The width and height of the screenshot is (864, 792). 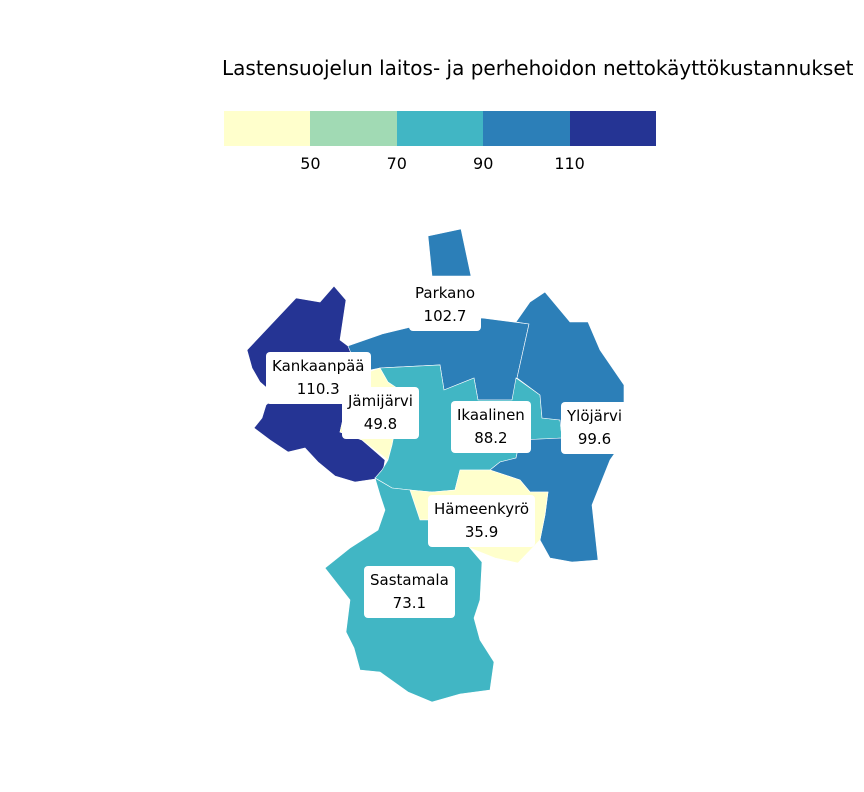 What do you see at coordinates (409, 580) in the screenshot?
I see `region-name: Sastamala` at bounding box center [409, 580].